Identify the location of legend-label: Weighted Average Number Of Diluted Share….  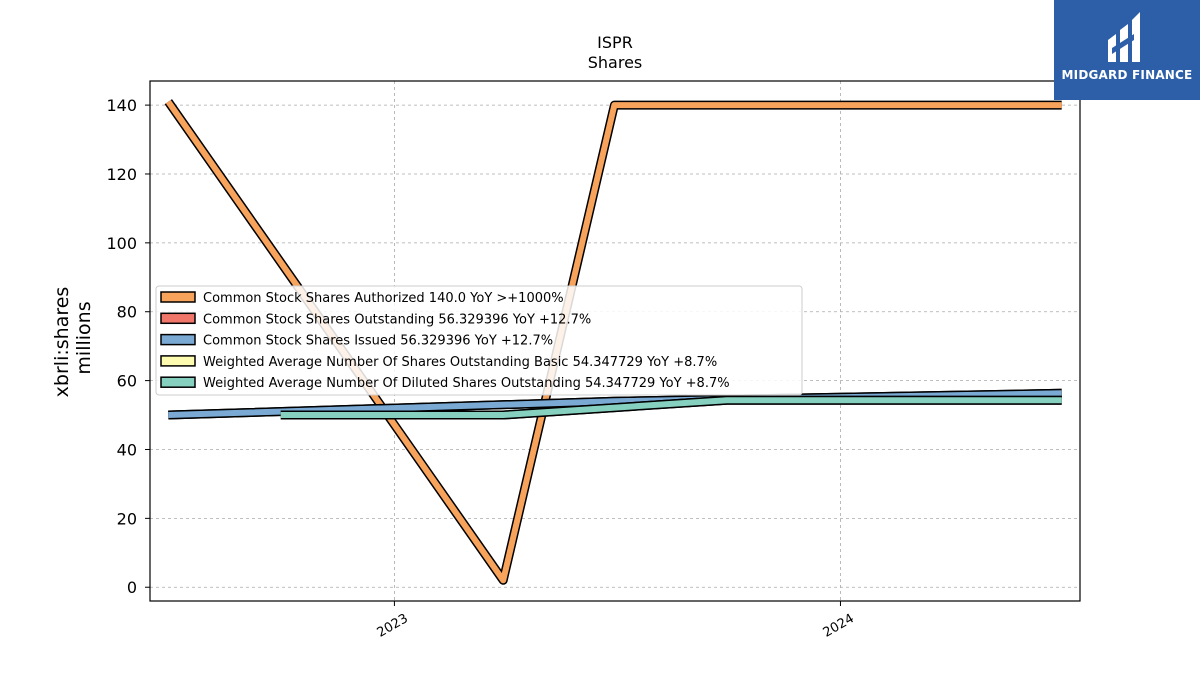
(466, 383).